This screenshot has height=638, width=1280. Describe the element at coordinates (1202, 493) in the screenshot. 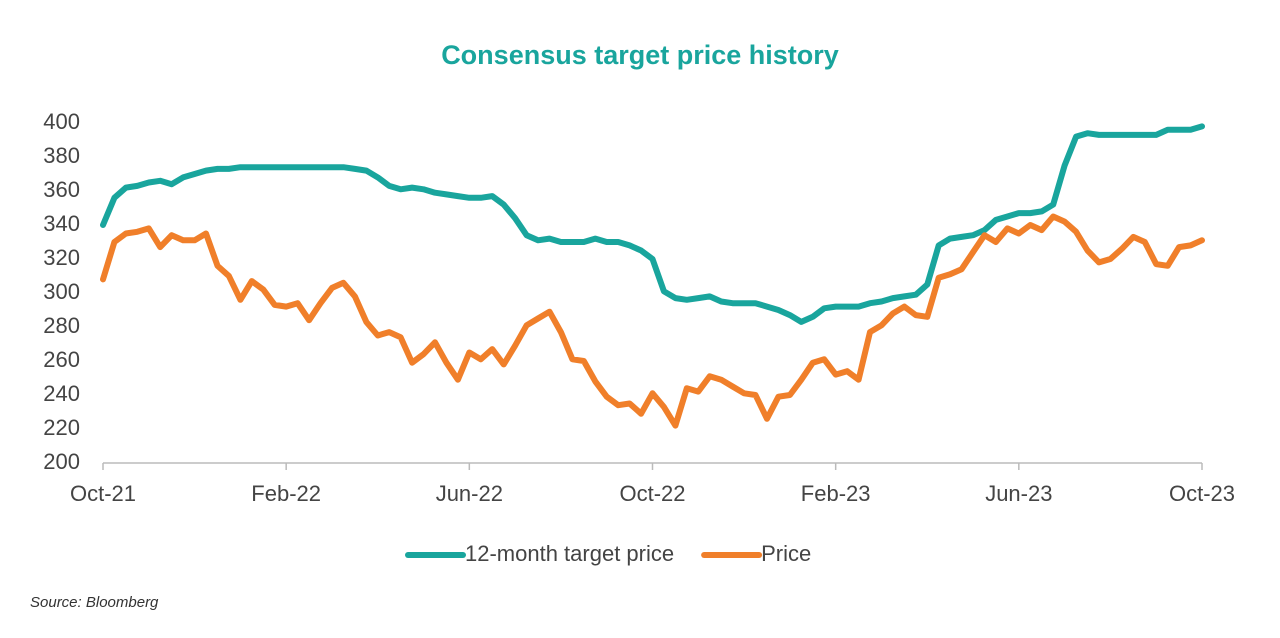

I see `x-tick-label: Oct-23` at that location.